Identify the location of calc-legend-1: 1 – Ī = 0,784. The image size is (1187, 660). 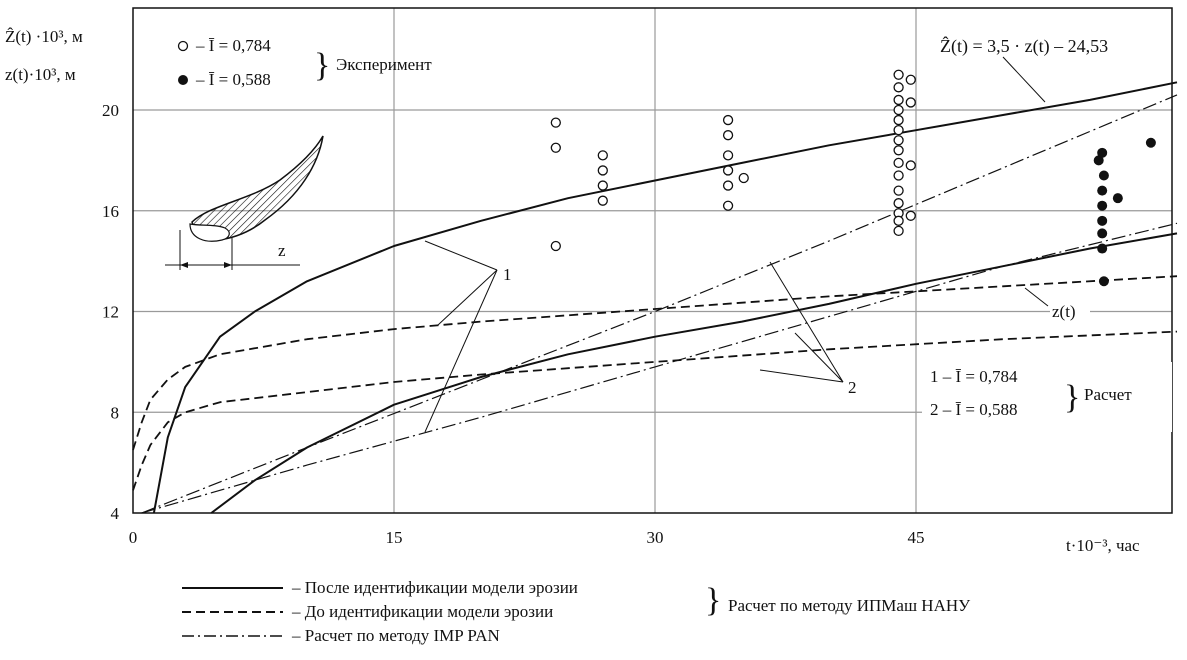
(974, 376).